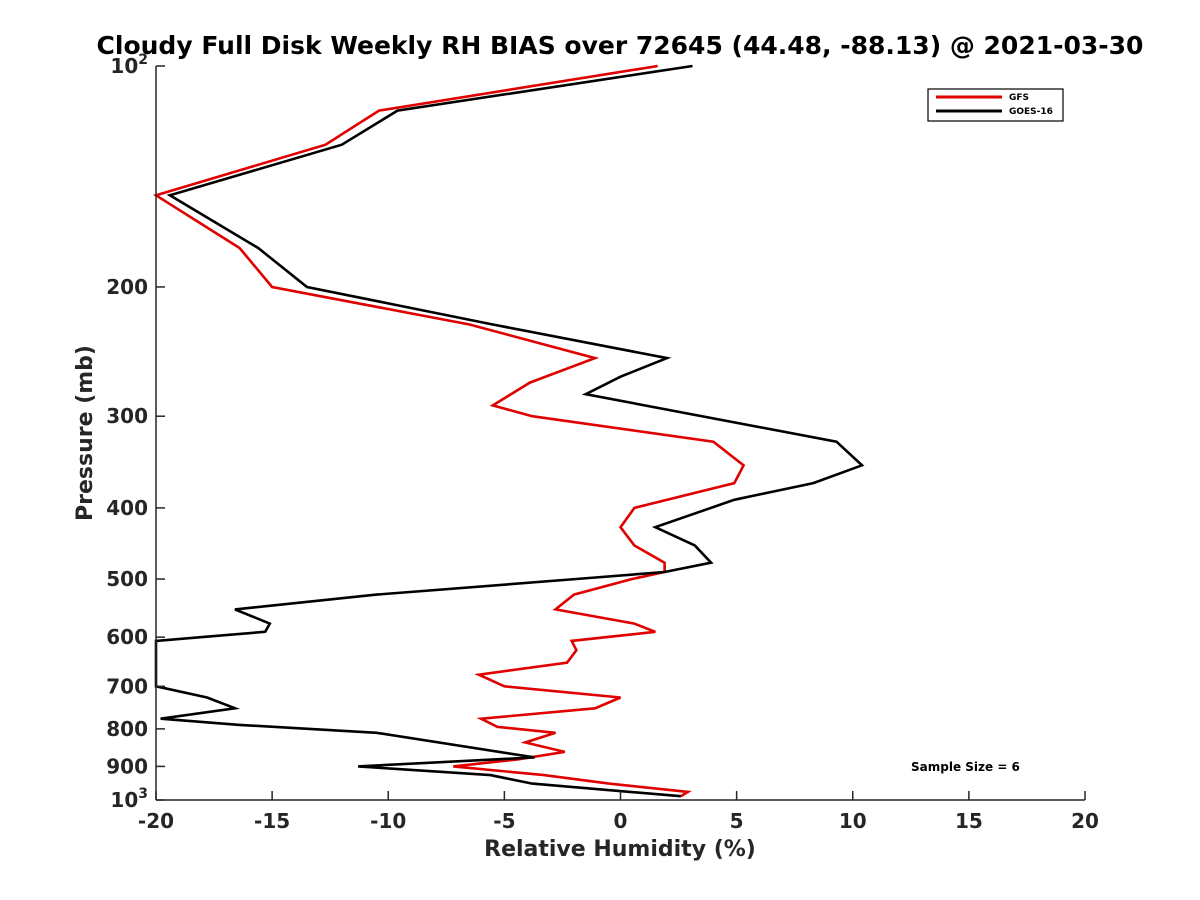 This screenshot has height=900, width=1200. What do you see at coordinates (853, 821) in the screenshot?
I see `x-tick-label: 10` at bounding box center [853, 821].